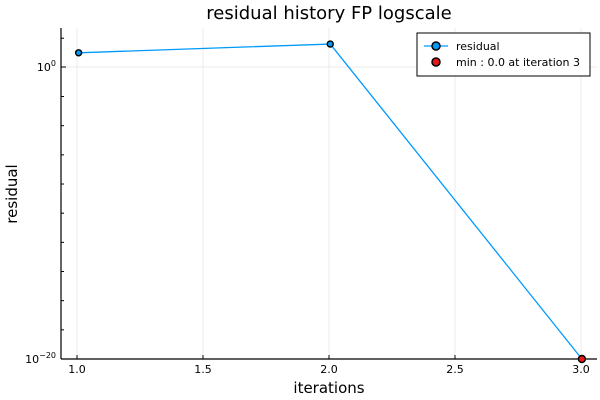 Image resolution: width=600 pixels, height=400 pixels. What do you see at coordinates (53, 63) in the screenshot?
I see `y-tick-exp-1: 0` at bounding box center [53, 63].